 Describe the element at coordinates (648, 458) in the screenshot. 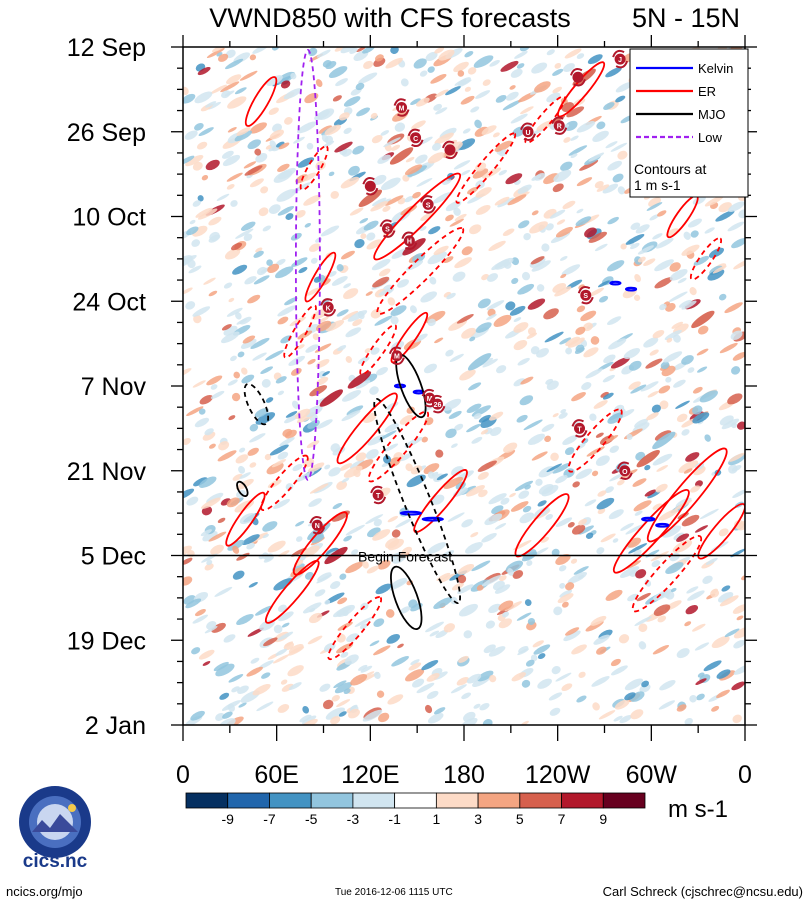

I see `anomaly-core` at that location.